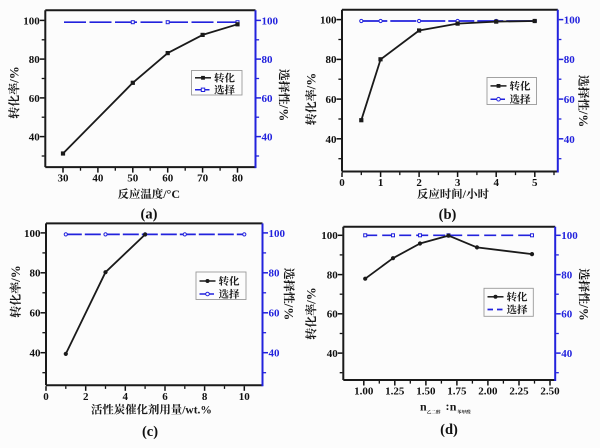  I want to click on svg-text: 8, so click(205, 397).